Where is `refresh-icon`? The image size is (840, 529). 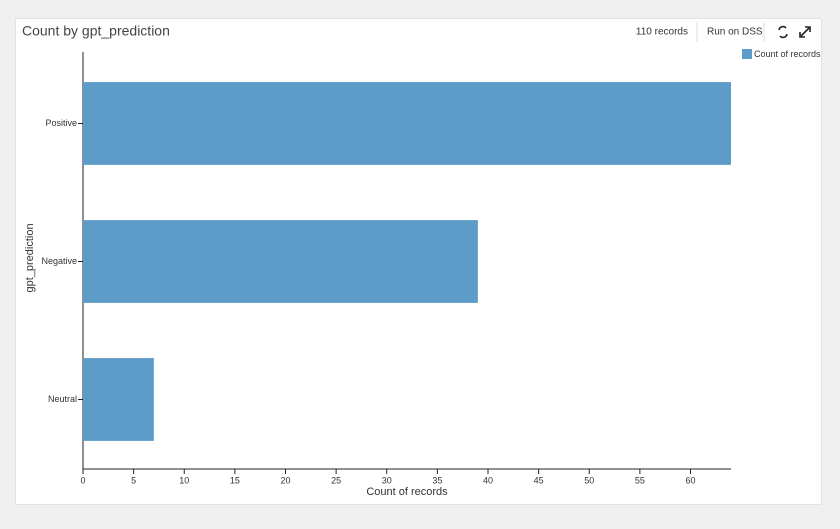
refresh-icon is located at coordinates (783, 32).